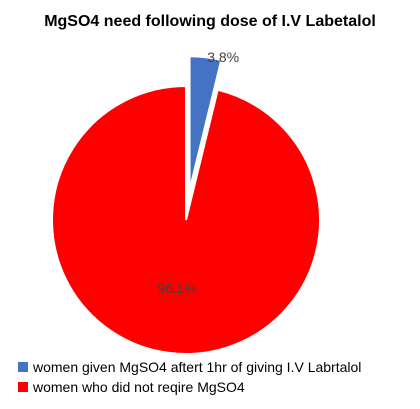  I want to click on legend-item-women-no-mgso4: women who did not reqire MgSO4, so click(216, 387).